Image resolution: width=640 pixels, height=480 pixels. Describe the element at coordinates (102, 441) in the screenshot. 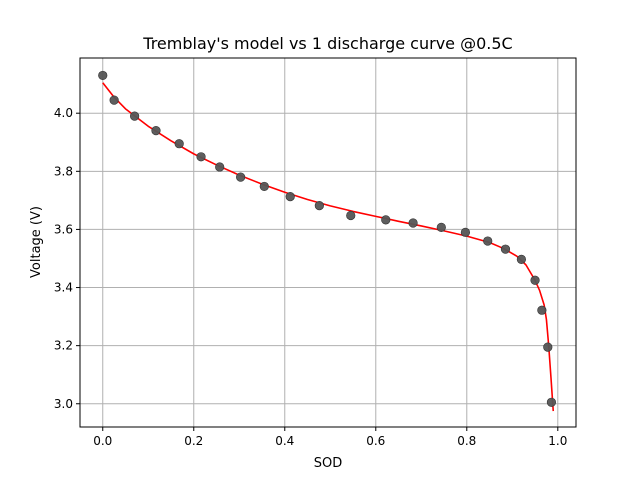

I see `x-tick-label: 0.0` at that location.